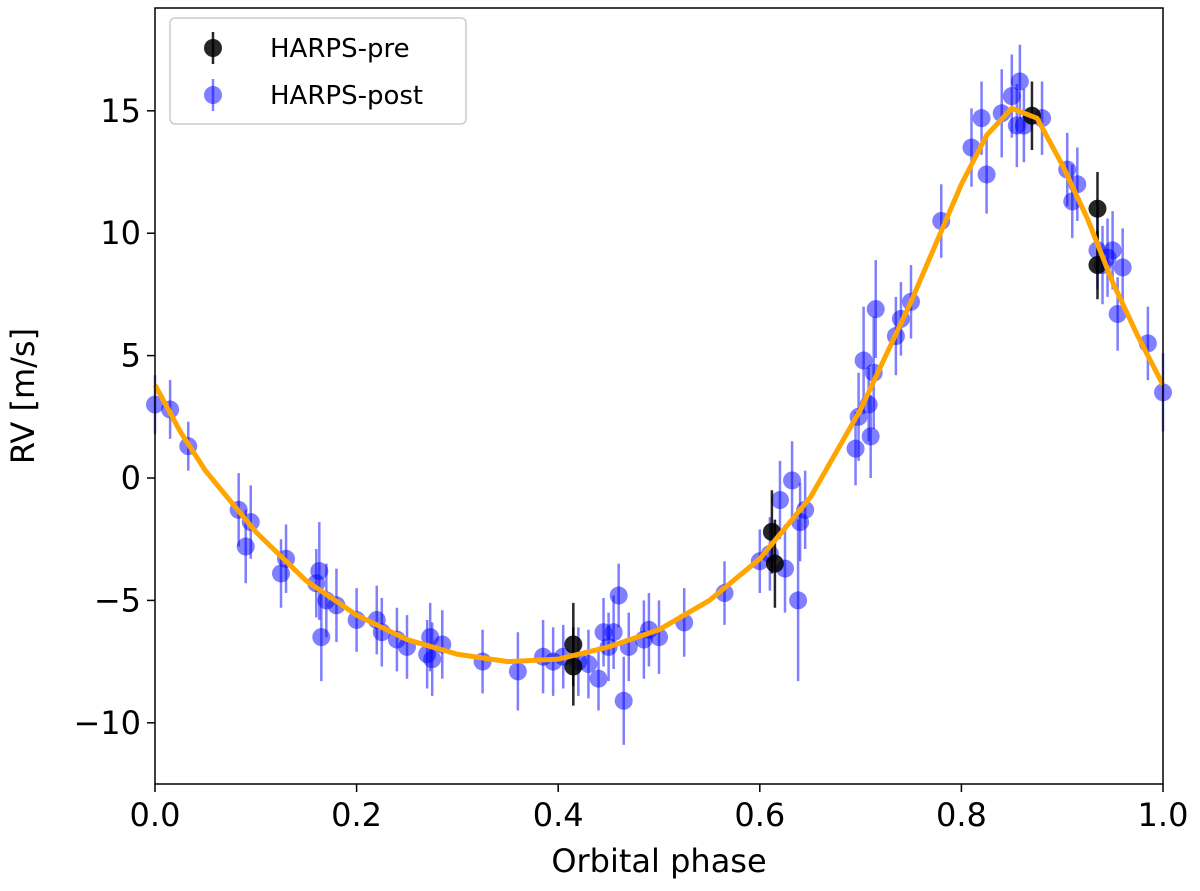 Image resolution: width=1200 pixels, height=891 pixels. I want to click on y-tick-label: −10, so click(107, 723).